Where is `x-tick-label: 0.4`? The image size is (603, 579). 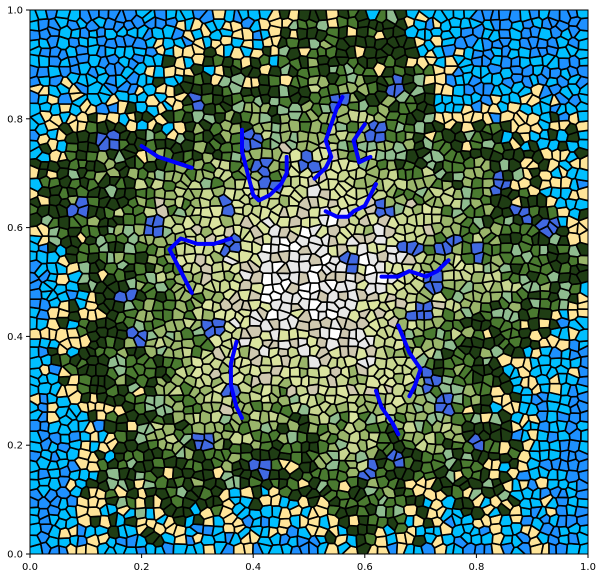 x-tick-label: 0.4 is located at coordinates (253, 567).